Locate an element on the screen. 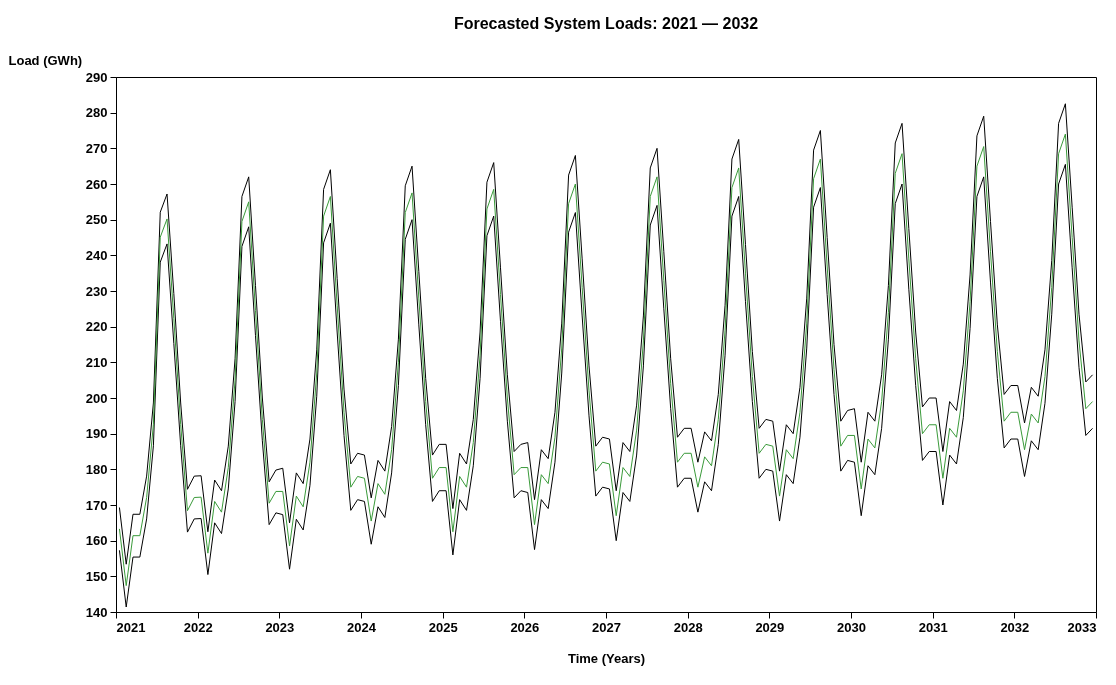  y-tick-label: 250 is located at coordinates (96, 220).